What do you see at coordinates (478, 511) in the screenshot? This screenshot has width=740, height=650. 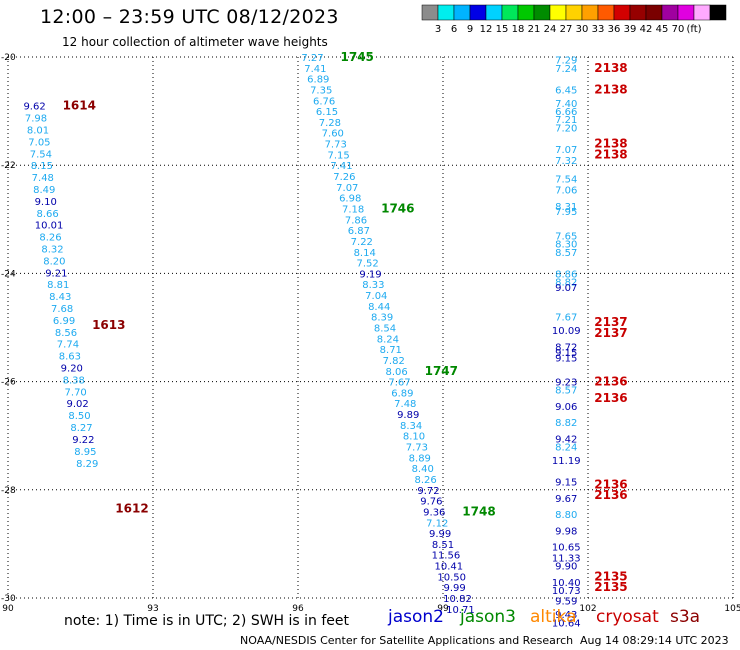 I see `pass-label: 1748` at bounding box center [478, 511].